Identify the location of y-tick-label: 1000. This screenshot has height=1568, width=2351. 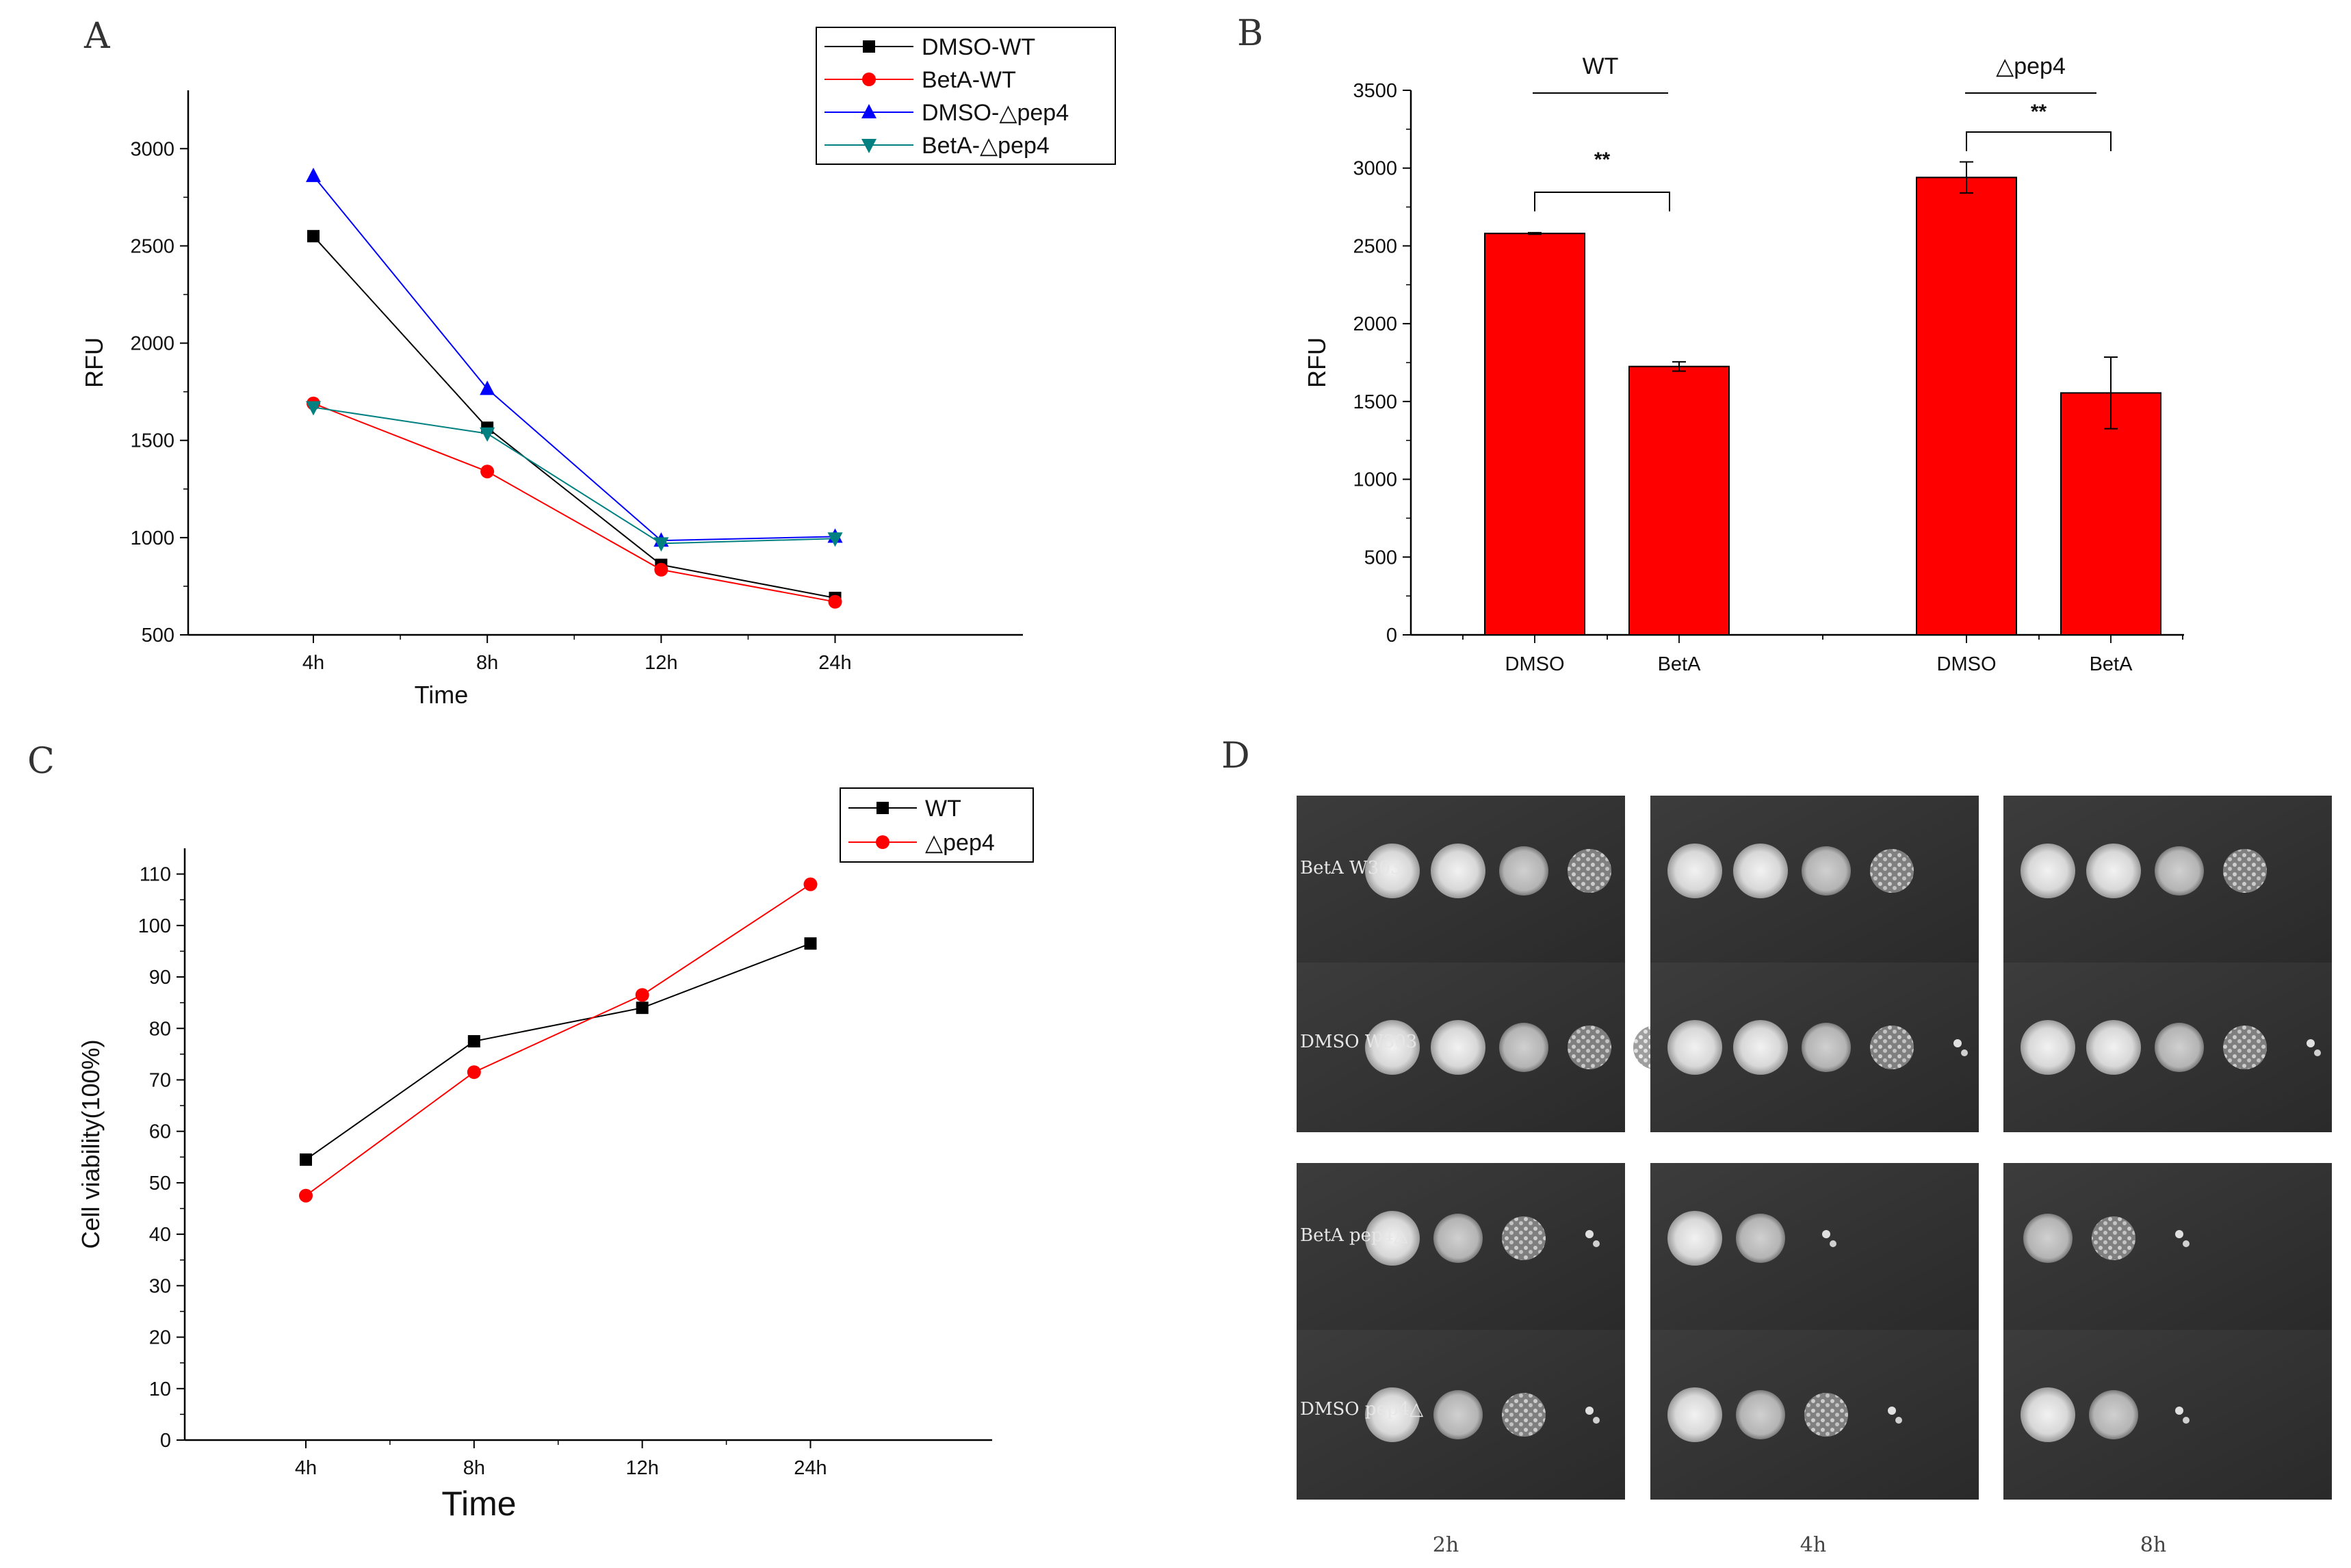
(1375, 480).